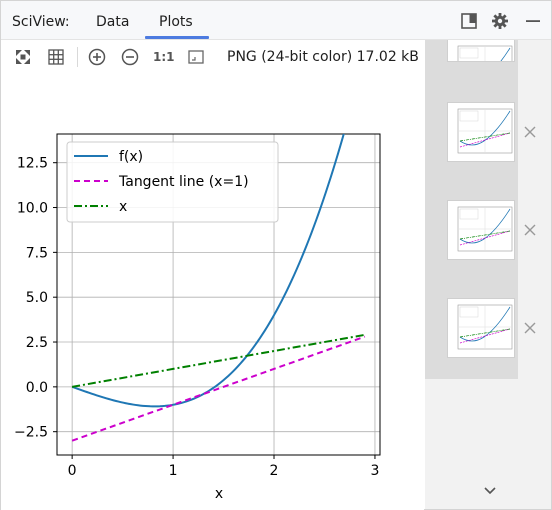  Describe the element at coordinates (123, 207) in the screenshot. I see `legend-label-x: x` at that location.